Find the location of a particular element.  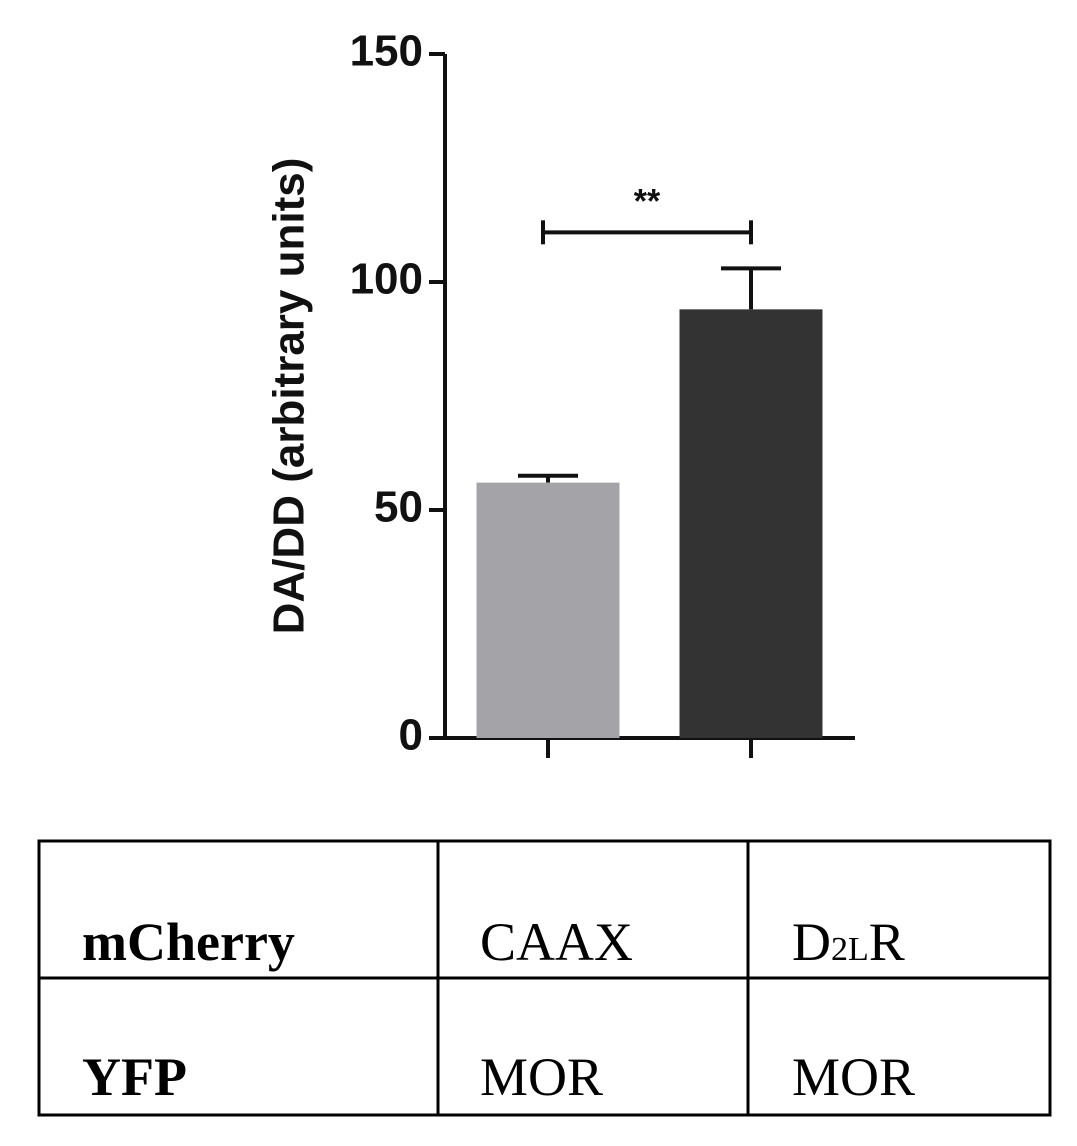

y-tick-label: 50 is located at coordinates (398, 507).